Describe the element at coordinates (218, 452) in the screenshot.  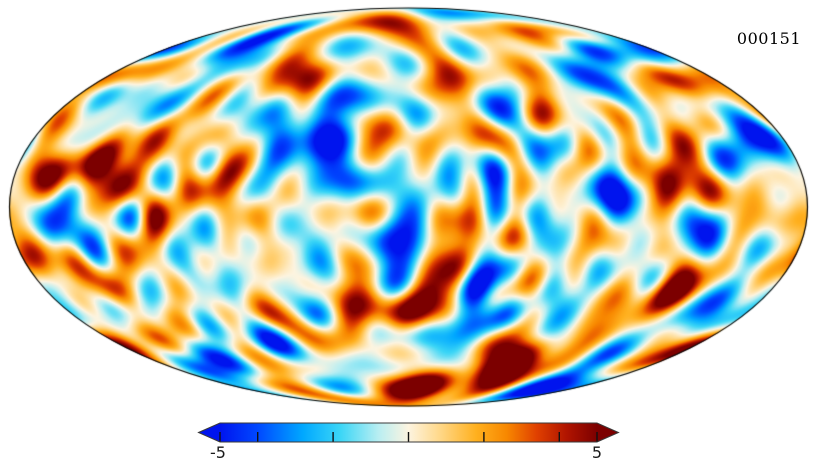
I see `colorbar-min-label: -5` at that location.